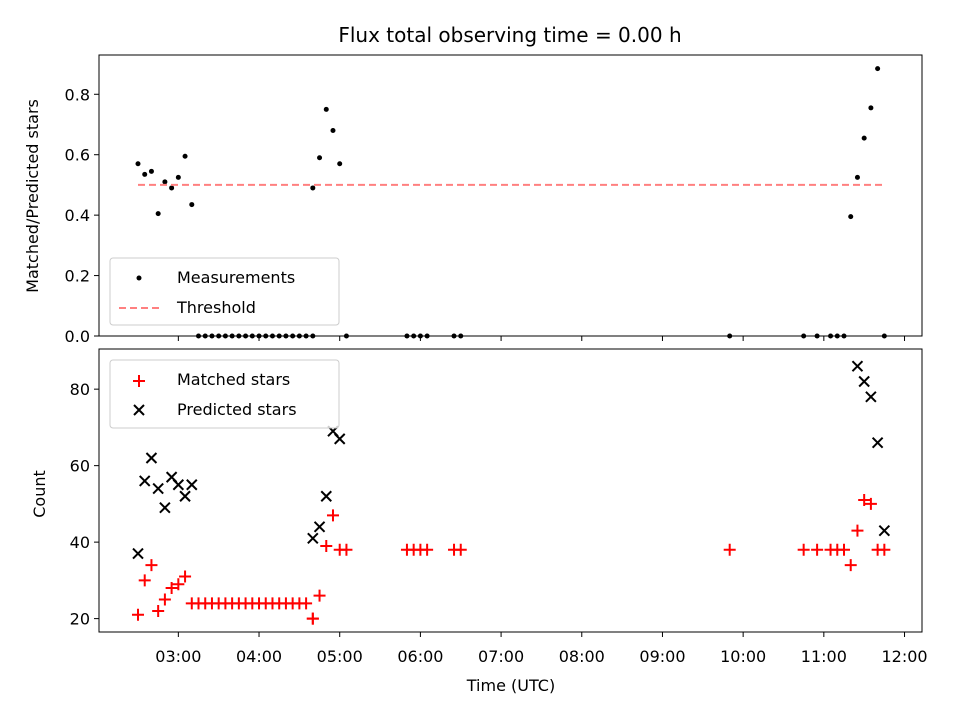  I want to click on x-axis-label: Time (UTC), so click(510, 685).